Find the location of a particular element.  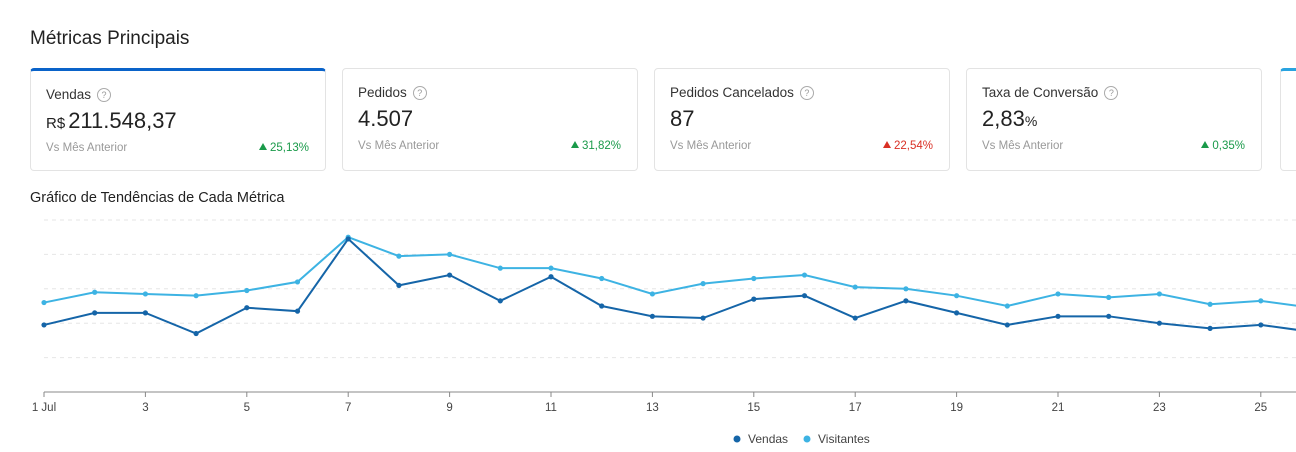

card-title: Pedidos Cancelados is located at coordinates (732, 92).